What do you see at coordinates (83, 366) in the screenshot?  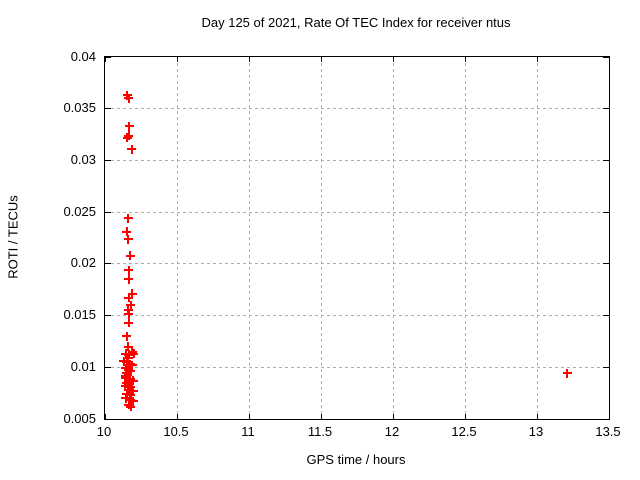 I see `y-tick-label: 0.01` at bounding box center [83, 366].